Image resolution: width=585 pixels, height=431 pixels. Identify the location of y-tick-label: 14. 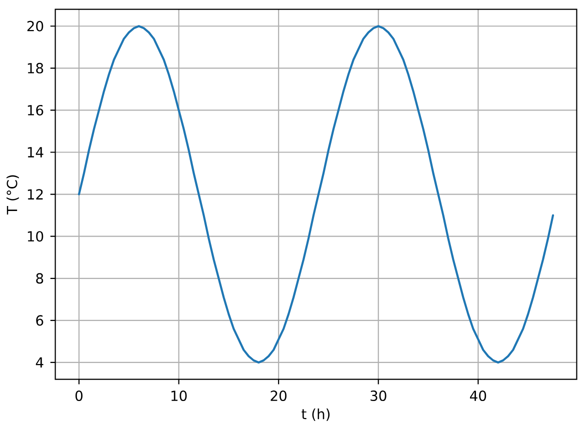
(36, 152).